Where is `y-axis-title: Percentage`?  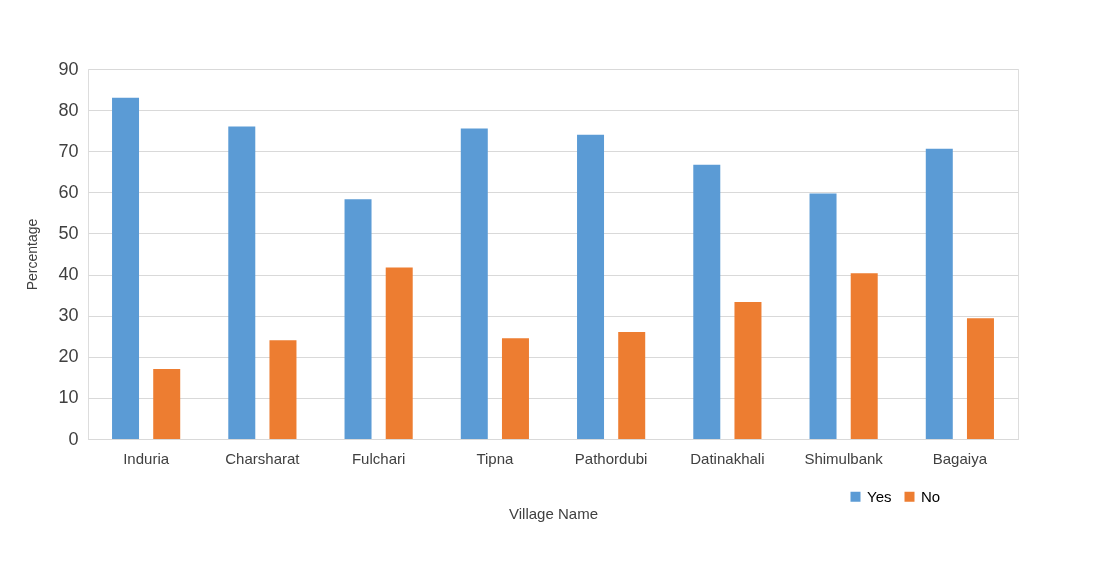 y-axis-title: Percentage is located at coordinates (32, 254).